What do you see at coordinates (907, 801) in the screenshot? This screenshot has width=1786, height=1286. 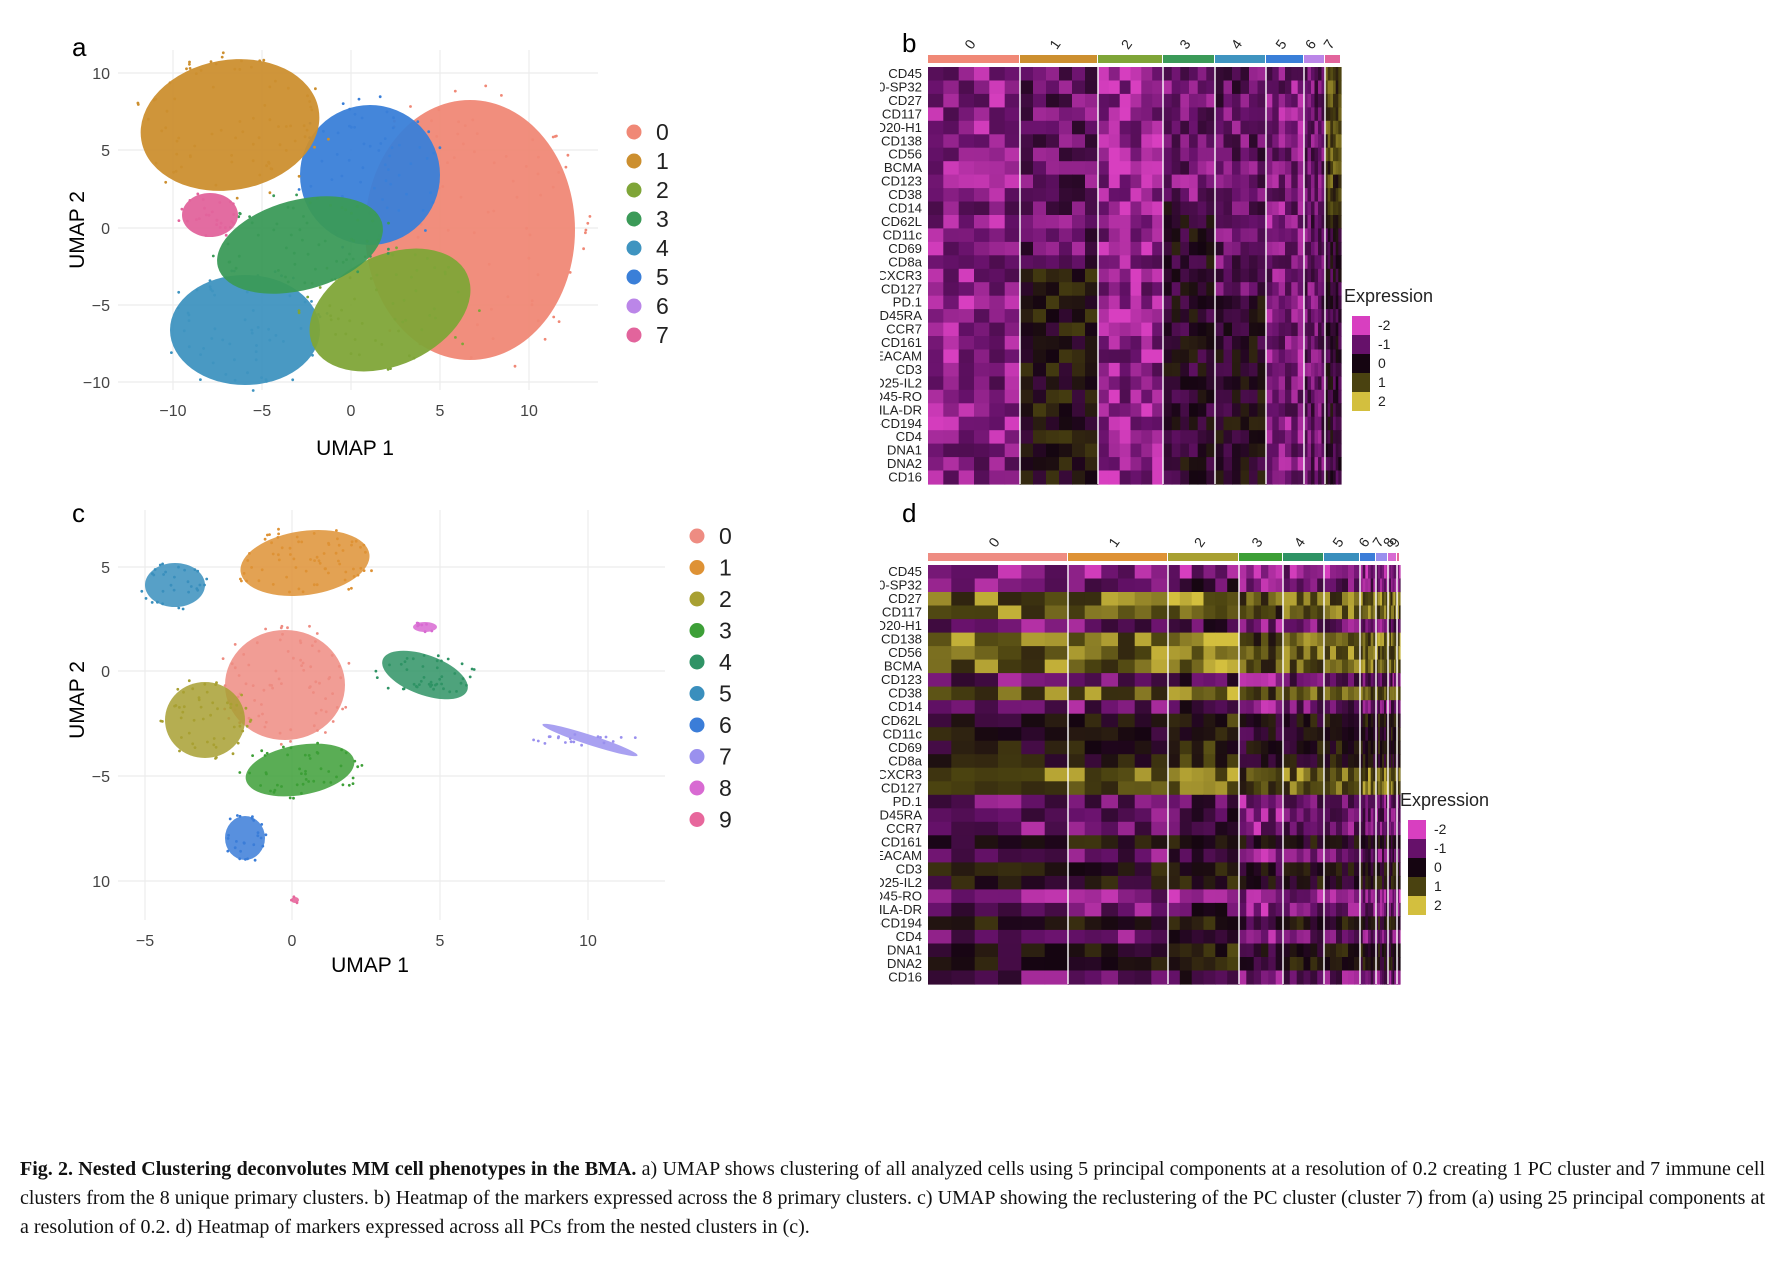 I see `marker-label: PD.1` at bounding box center [907, 801].